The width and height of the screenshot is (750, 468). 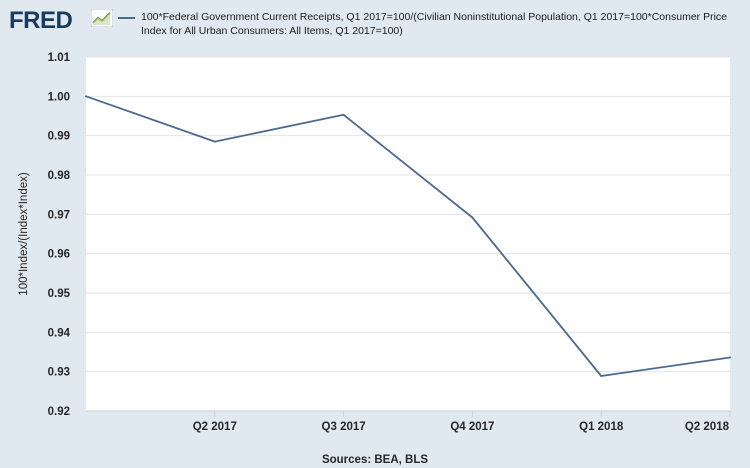 I want to click on y-tick-label: 0.95, so click(x=59, y=294).